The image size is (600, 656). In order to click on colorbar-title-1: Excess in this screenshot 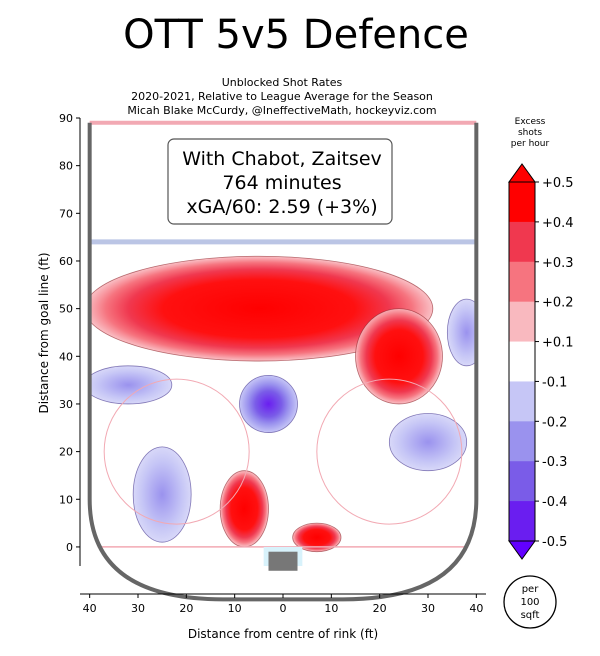, I will do `click(530, 122)`.